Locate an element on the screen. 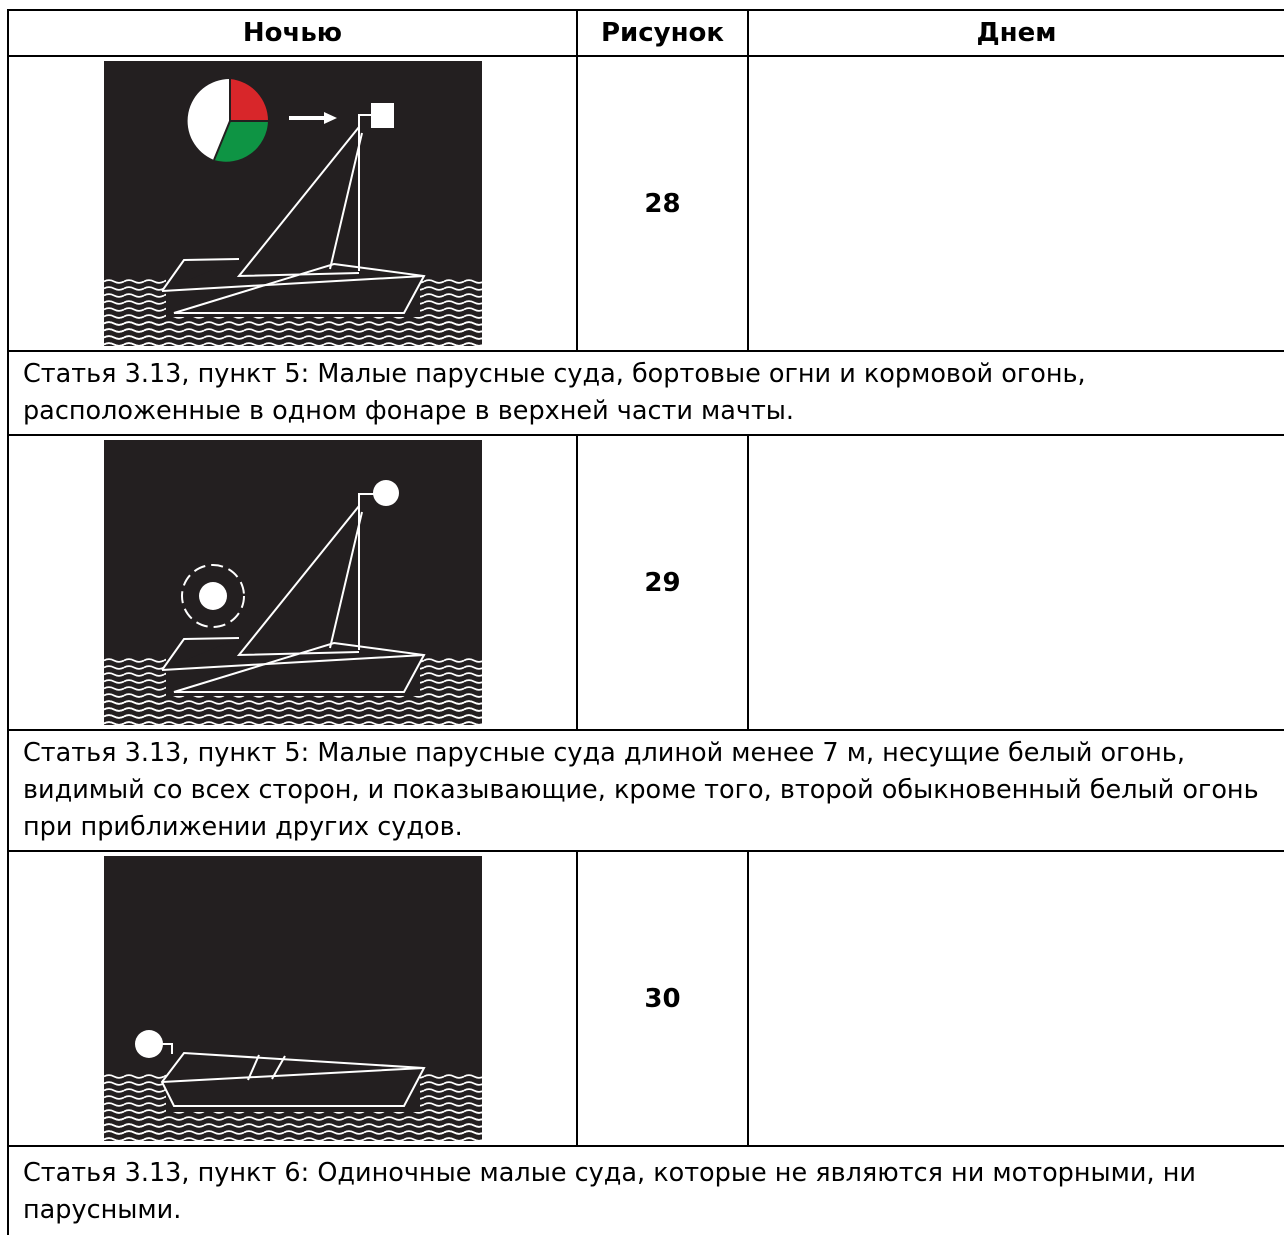  occasional-light-halo is located at coordinates (212, 596).